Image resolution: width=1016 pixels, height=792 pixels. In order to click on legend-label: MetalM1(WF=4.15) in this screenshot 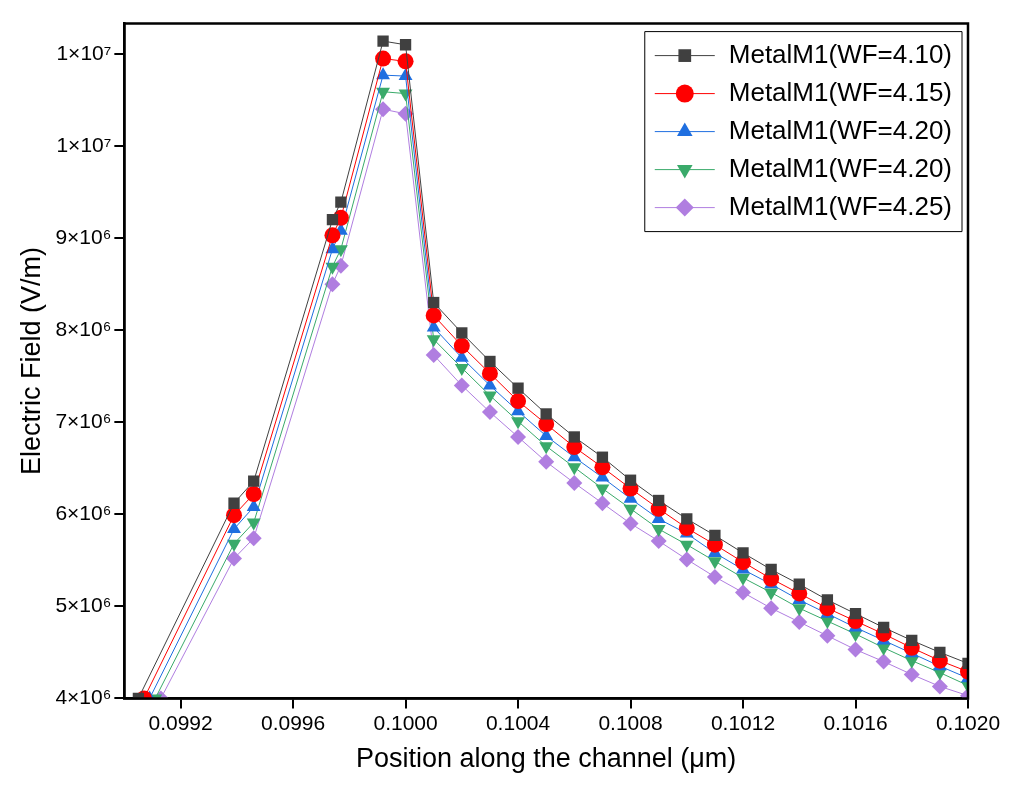, I will do `click(840, 91)`.